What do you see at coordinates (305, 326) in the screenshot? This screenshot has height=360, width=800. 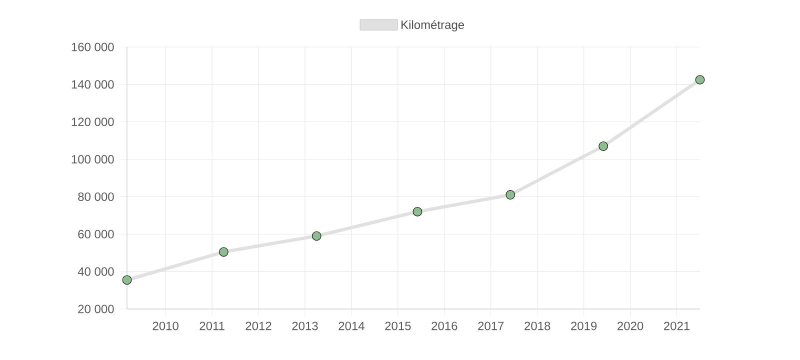 I see `x-tick-label: 2013` at bounding box center [305, 326].